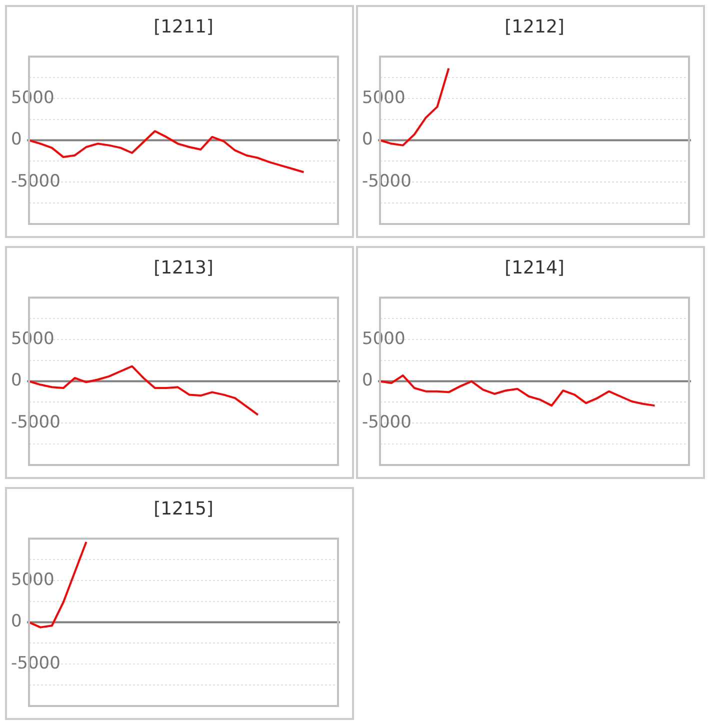 The image size is (708, 724). What do you see at coordinates (184, 27) in the screenshot?
I see `chart-title: [1211]` at bounding box center [184, 27].